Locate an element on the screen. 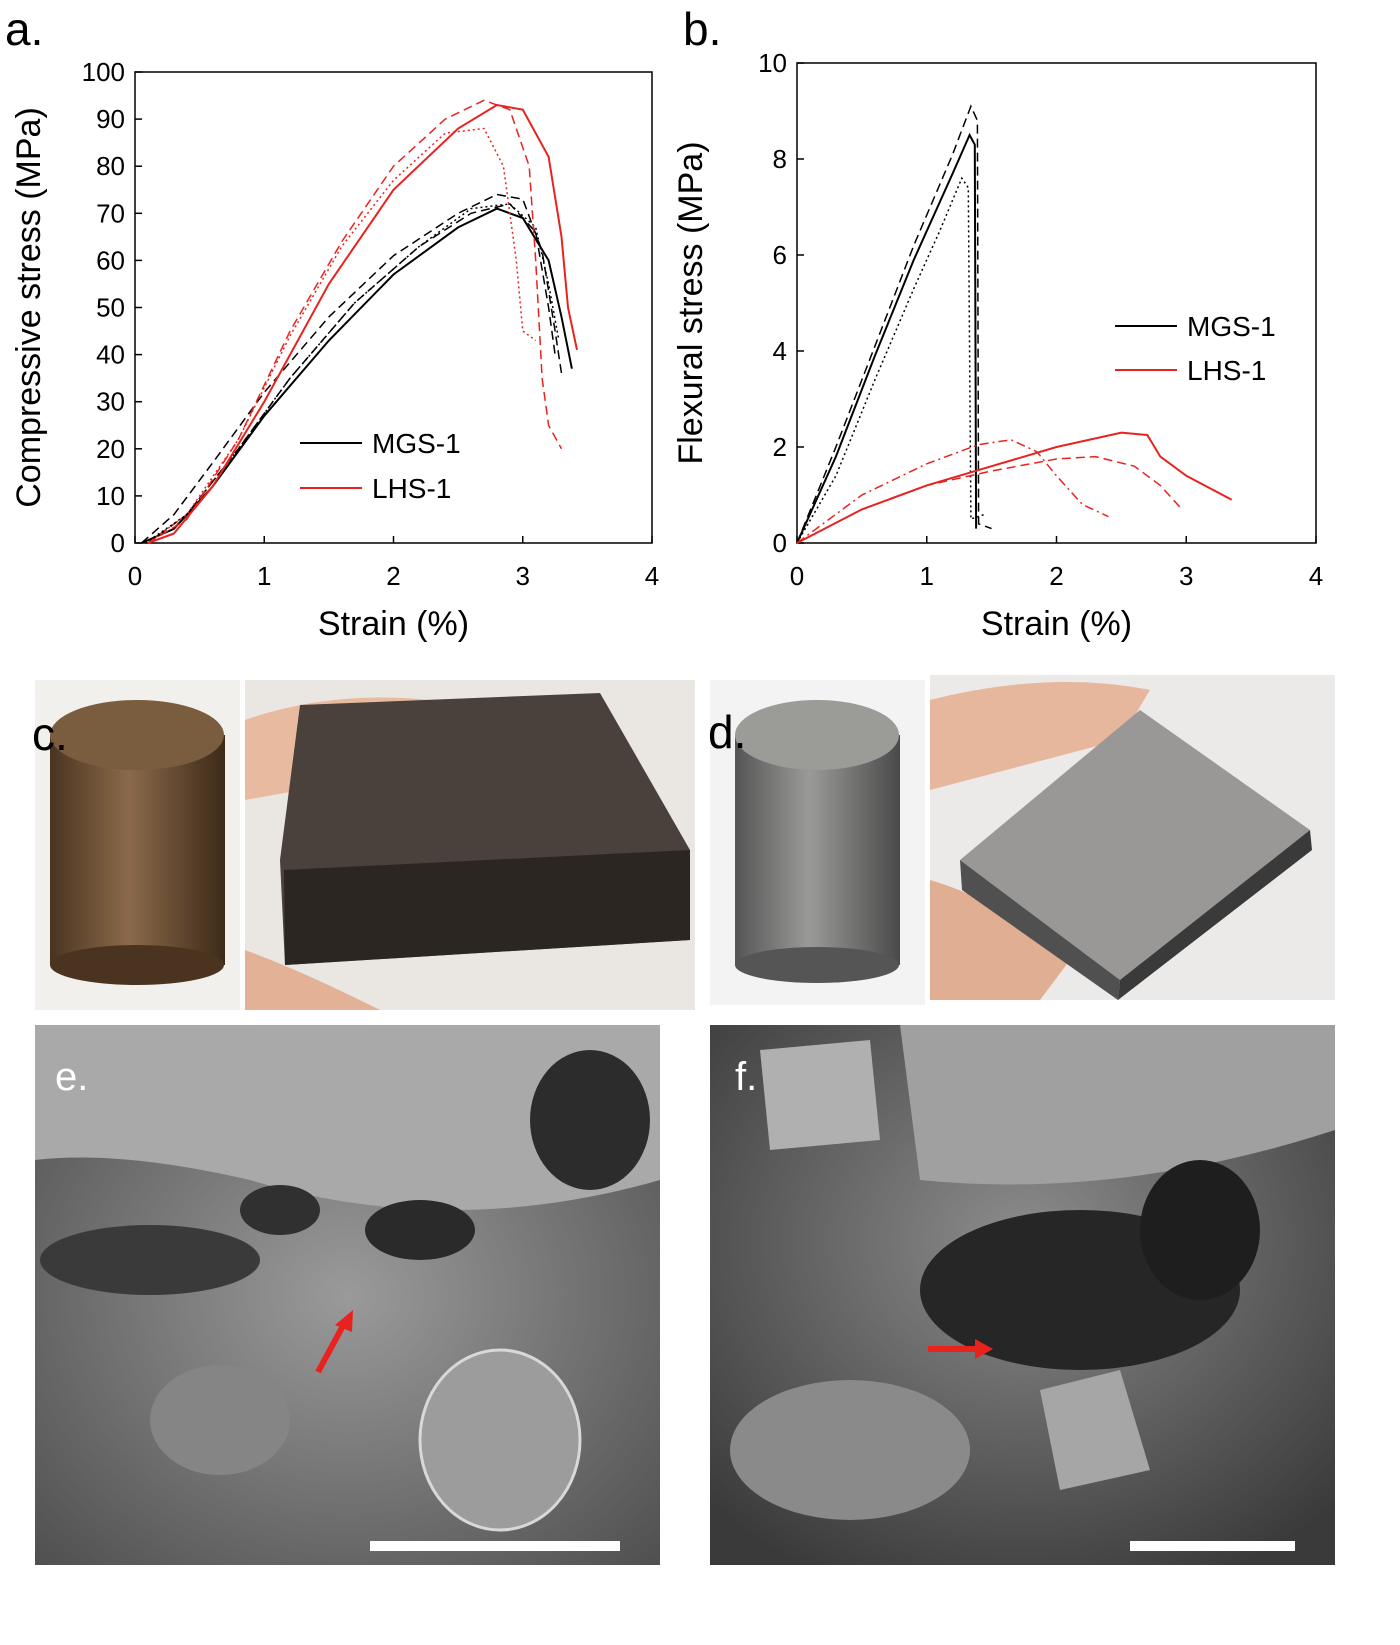  panel-label: e. is located at coordinates (71, 1077).